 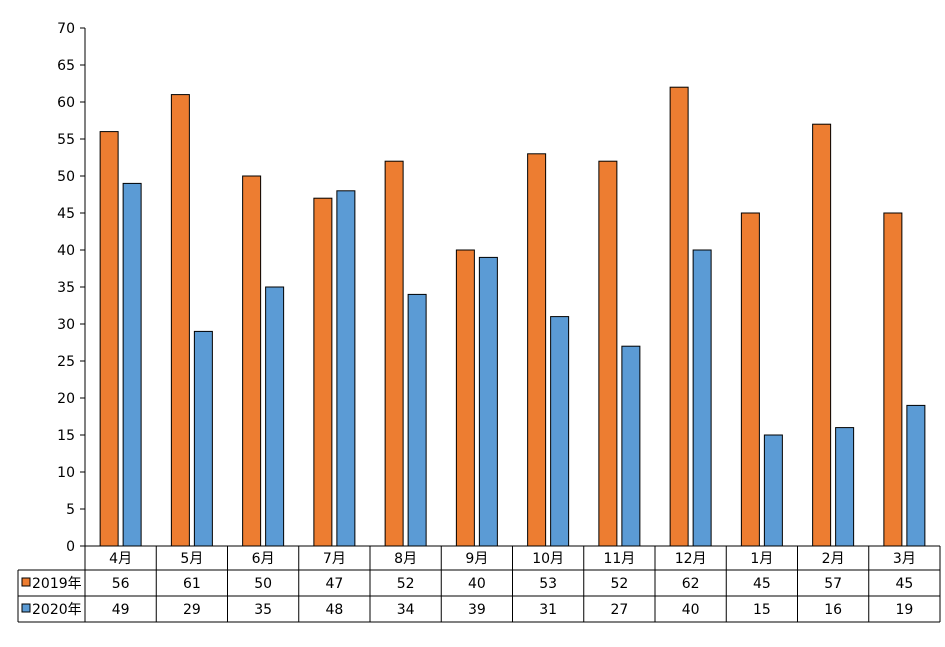 I want to click on data-label: 27, so click(x=619, y=610).